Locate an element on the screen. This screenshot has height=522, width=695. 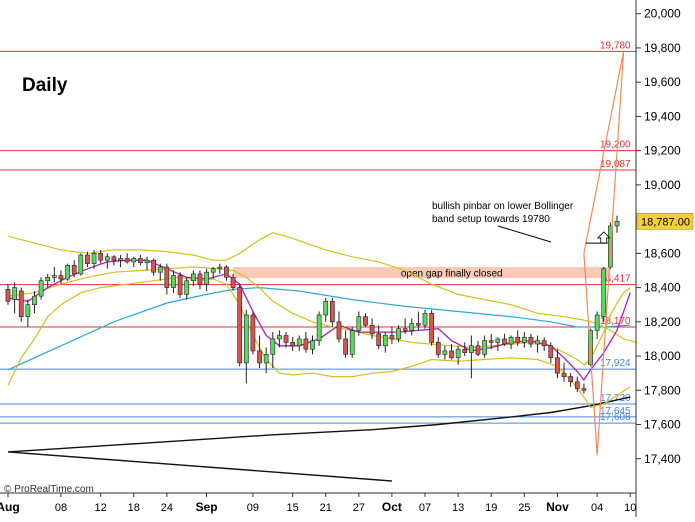
level-label: 19,200 is located at coordinates (615, 145).